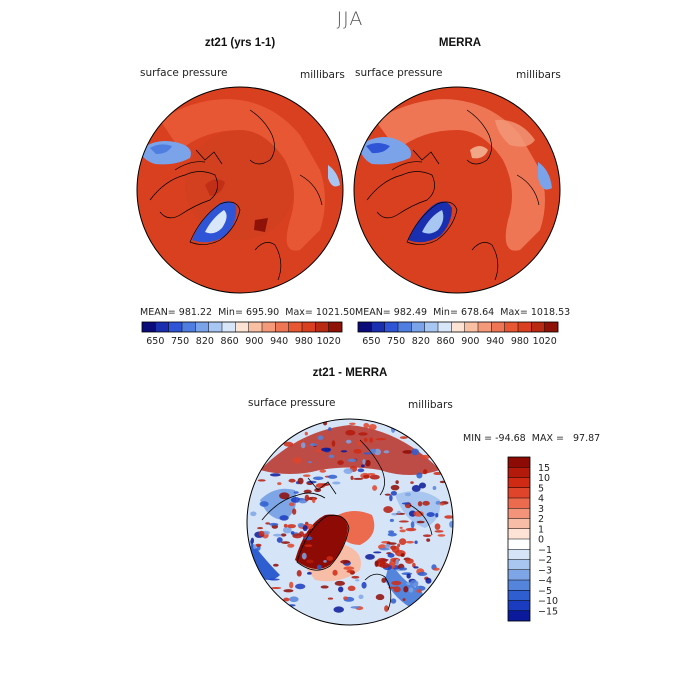 The image size is (700, 700). I want to click on panel-1-border, so click(240, 190).